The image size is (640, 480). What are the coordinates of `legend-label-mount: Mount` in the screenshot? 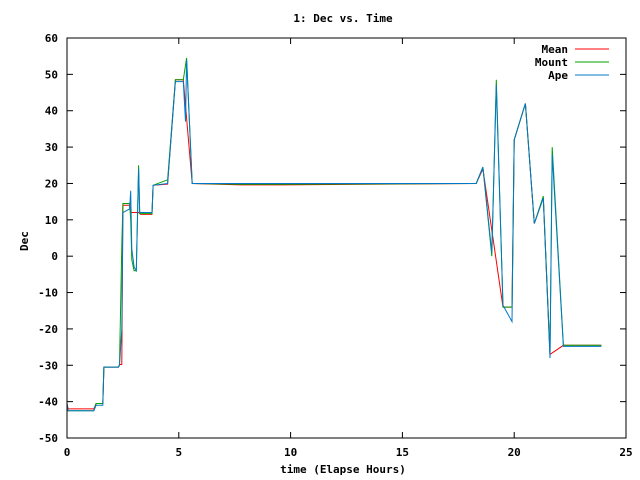 It's located at (551, 62).